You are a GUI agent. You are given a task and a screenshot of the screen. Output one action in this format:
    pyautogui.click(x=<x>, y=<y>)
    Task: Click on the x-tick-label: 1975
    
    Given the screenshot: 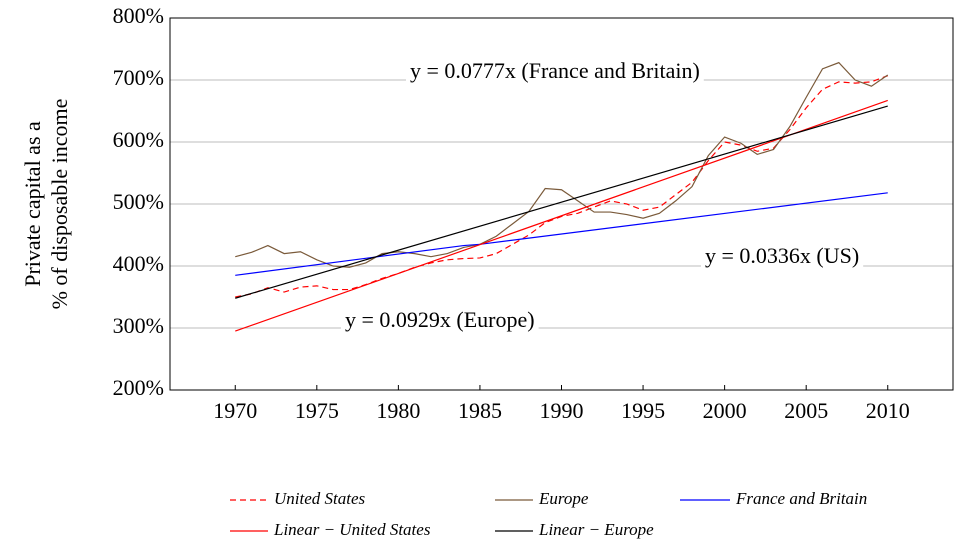 What is the action you would take?
    pyautogui.click(x=317, y=410)
    